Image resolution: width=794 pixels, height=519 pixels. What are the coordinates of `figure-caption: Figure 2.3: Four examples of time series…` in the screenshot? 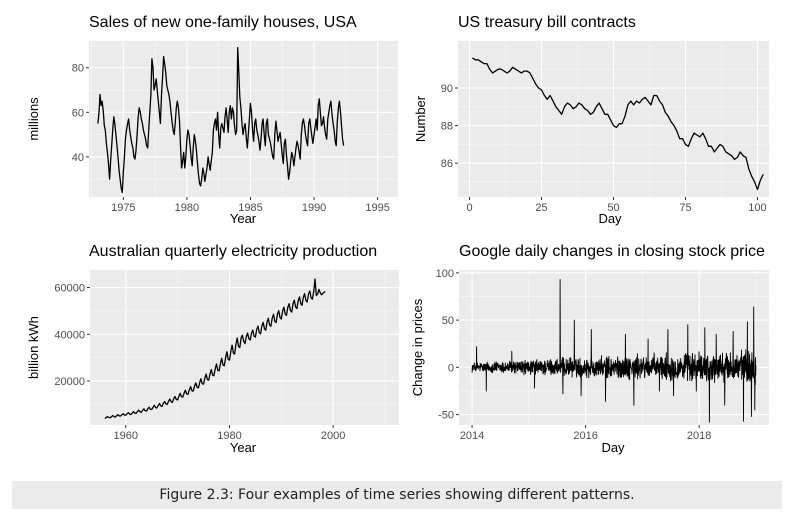 It's located at (397, 495).